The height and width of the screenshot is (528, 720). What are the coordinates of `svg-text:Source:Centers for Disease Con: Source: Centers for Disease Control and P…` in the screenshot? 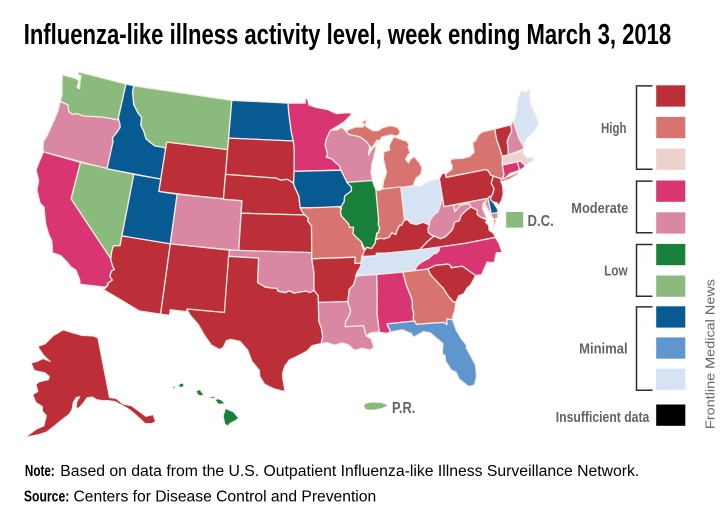 It's located at (200, 496).